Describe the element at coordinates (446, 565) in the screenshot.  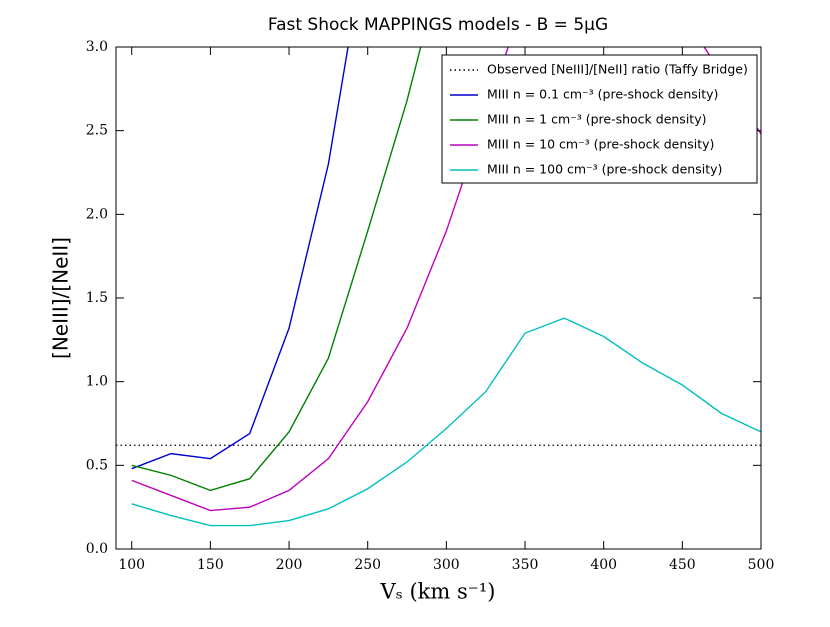
I see `x-tick-label: 300` at that location.